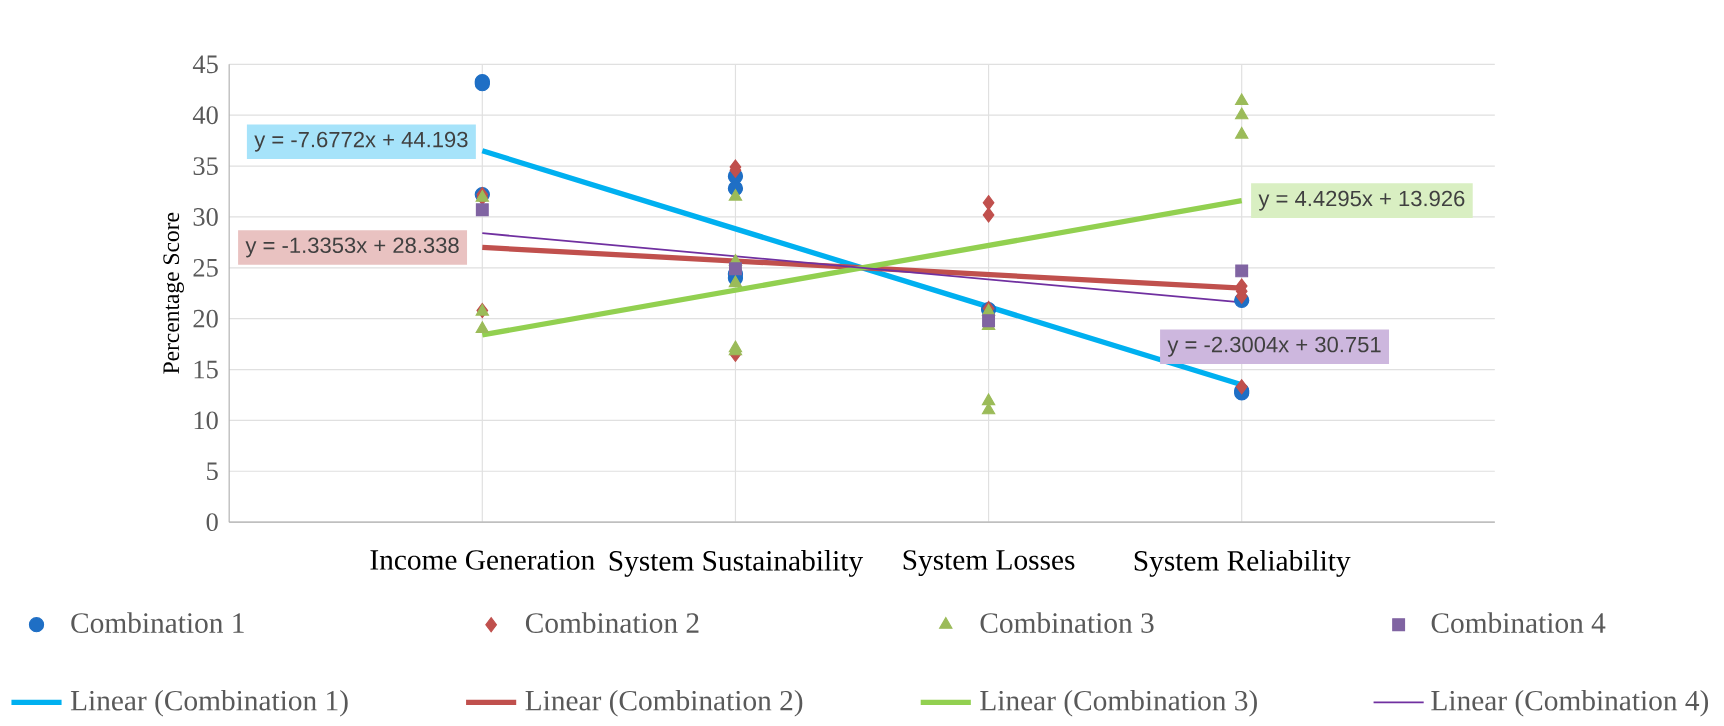 This screenshot has height=726, width=1724. Describe the element at coordinates (205, 115) in the screenshot. I see `y-tick-label: 40` at that location.